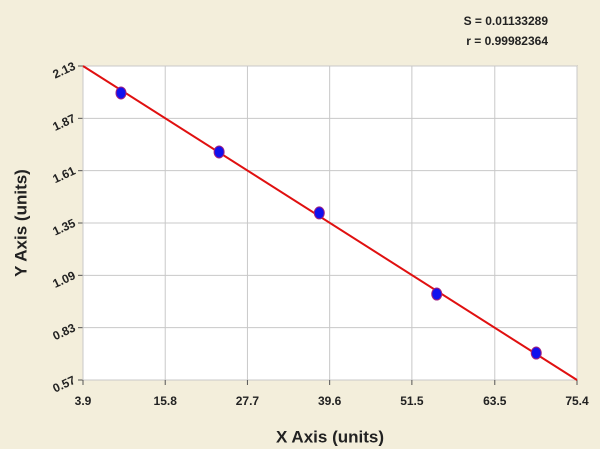 This screenshot has height=449, width=600. Describe the element at coordinates (64, 279) in the screenshot. I see `y-tick-label: 1.09` at that location.